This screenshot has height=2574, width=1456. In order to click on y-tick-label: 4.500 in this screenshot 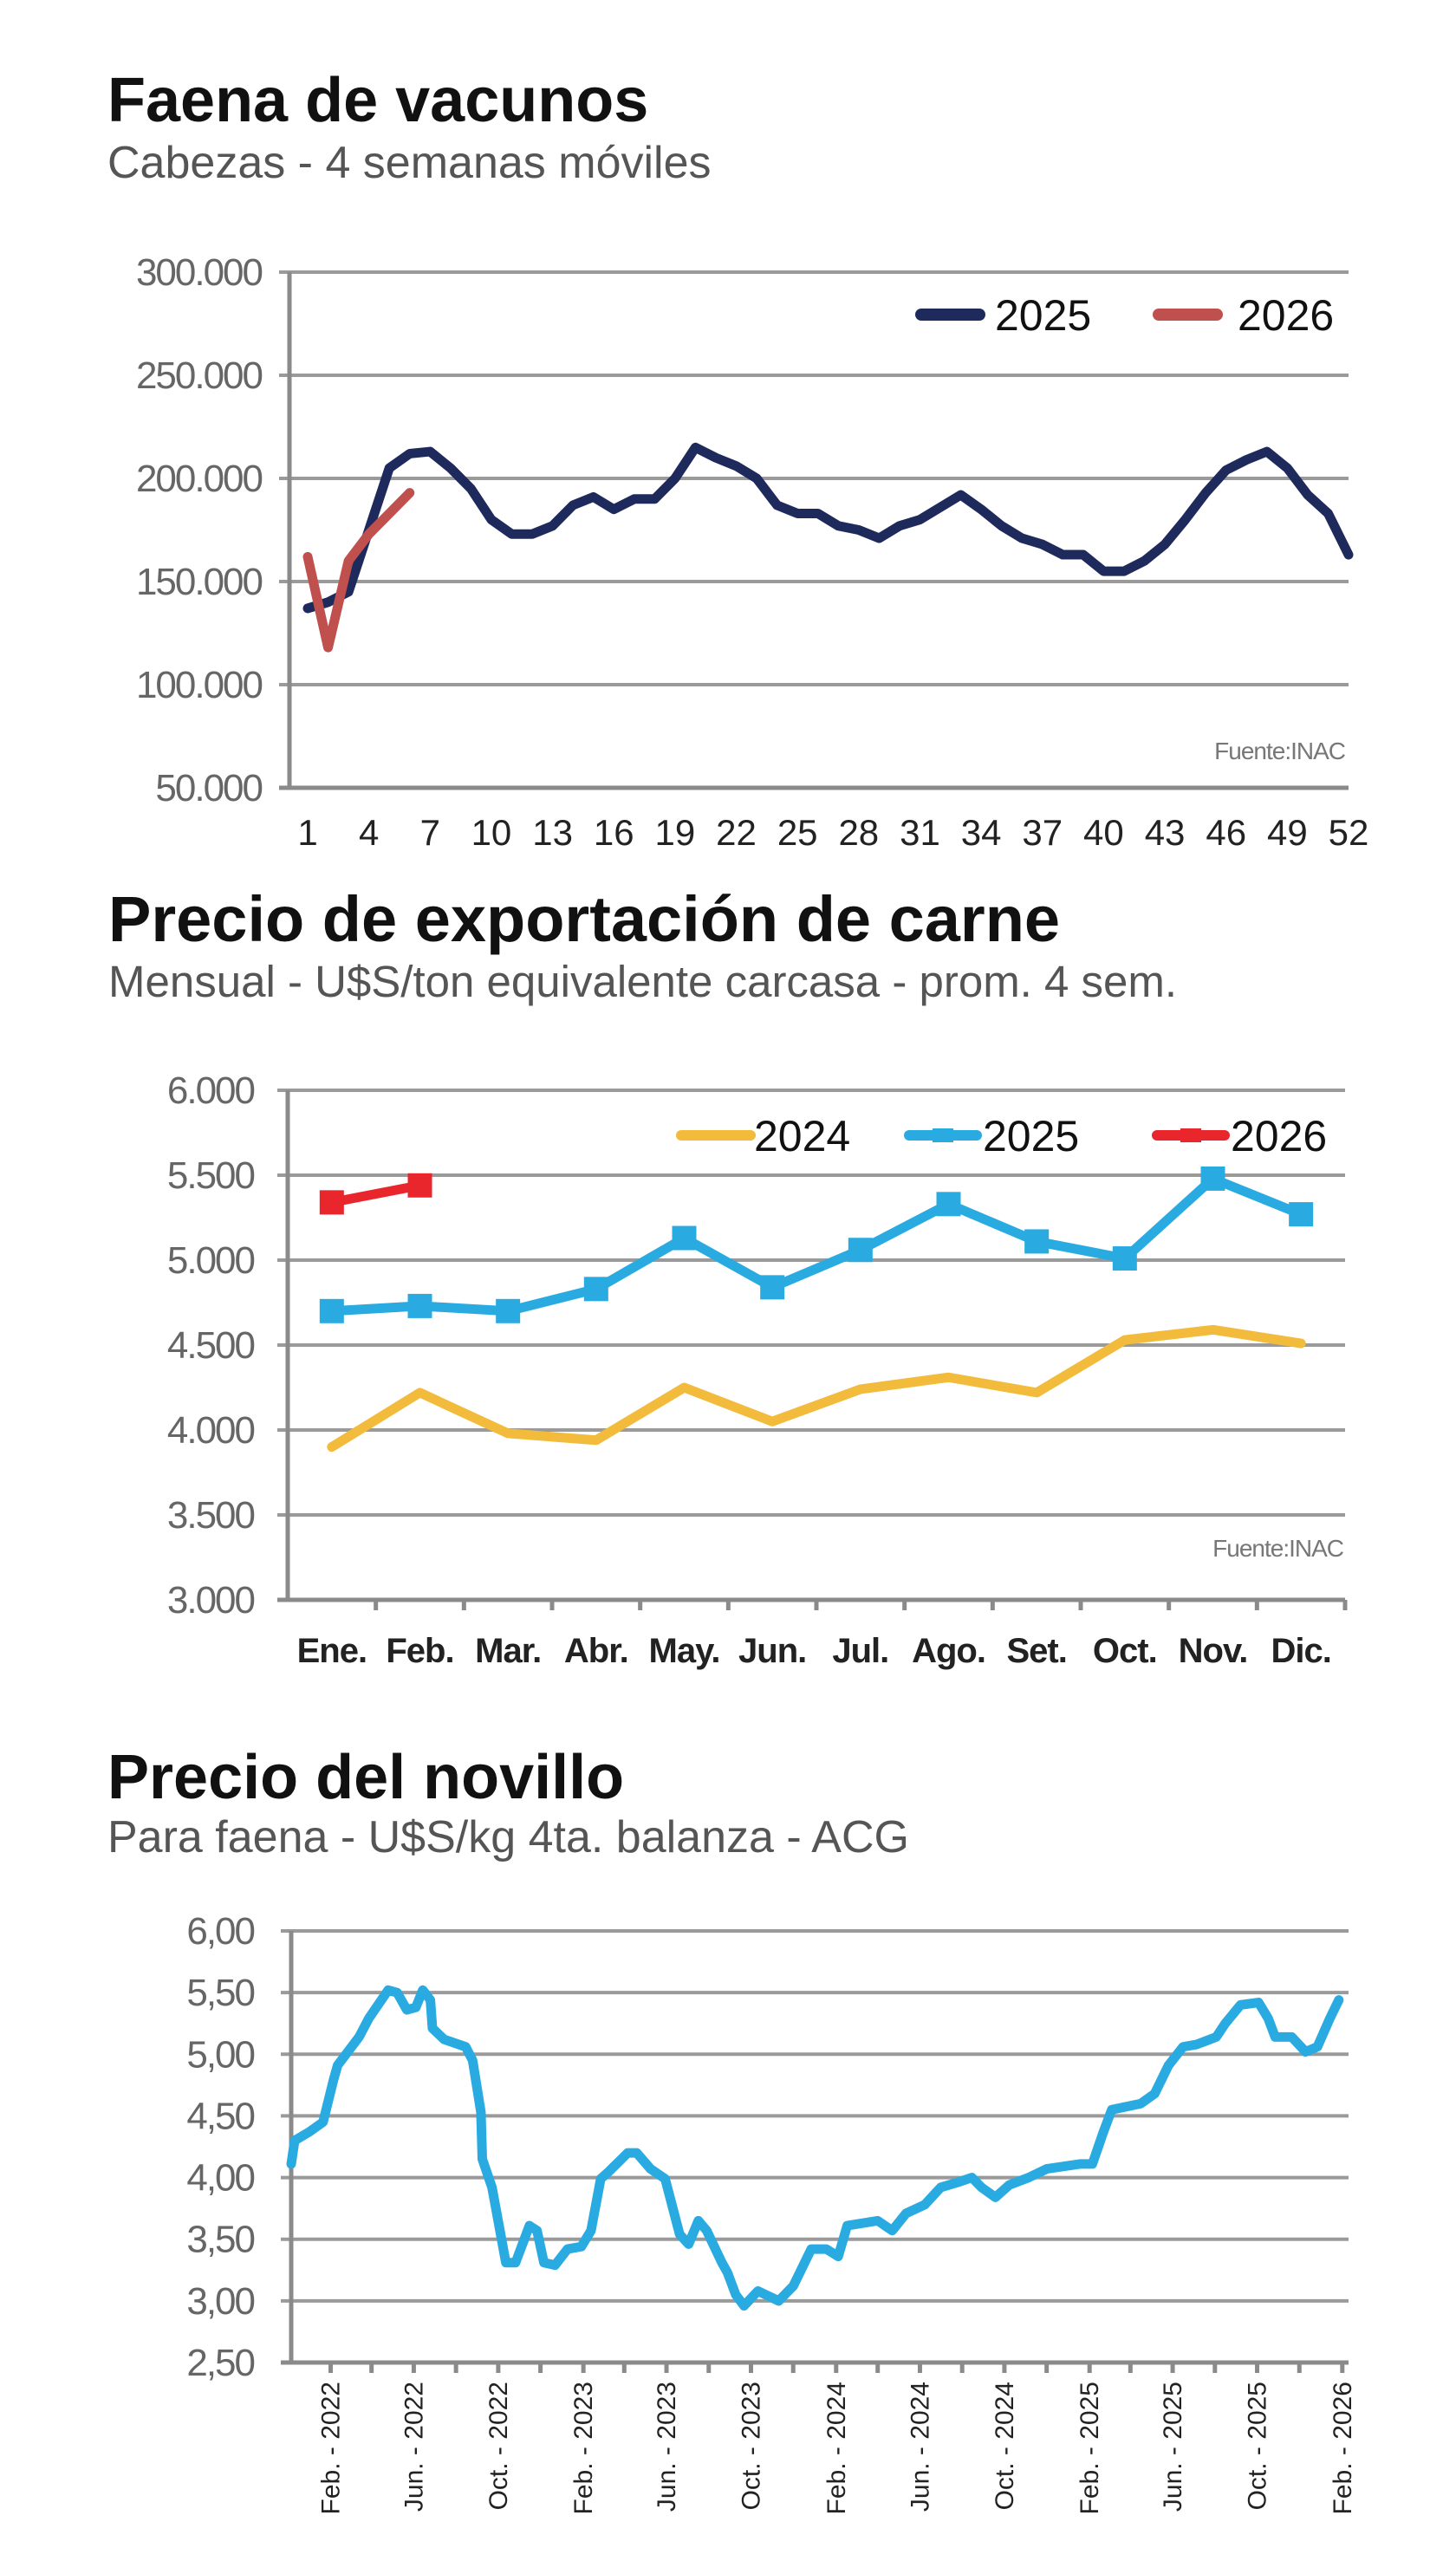, I will do `click(211, 1345)`.